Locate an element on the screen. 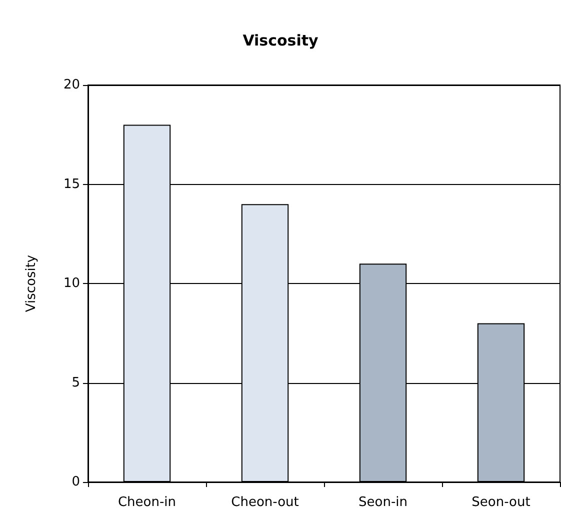  y-tick-label: 10 is located at coordinates (71, 283).